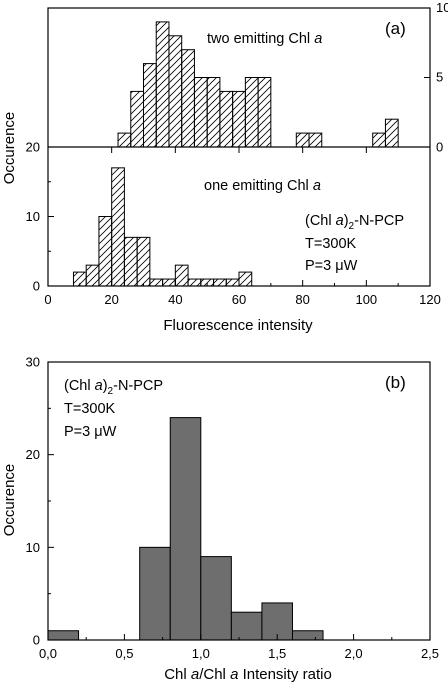 The width and height of the screenshot is (448, 689). What do you see at coordinates (33, 216) in the screenshot?
I see `panel-a-ytick-left-10: 10` at bounding box center [33, 216].